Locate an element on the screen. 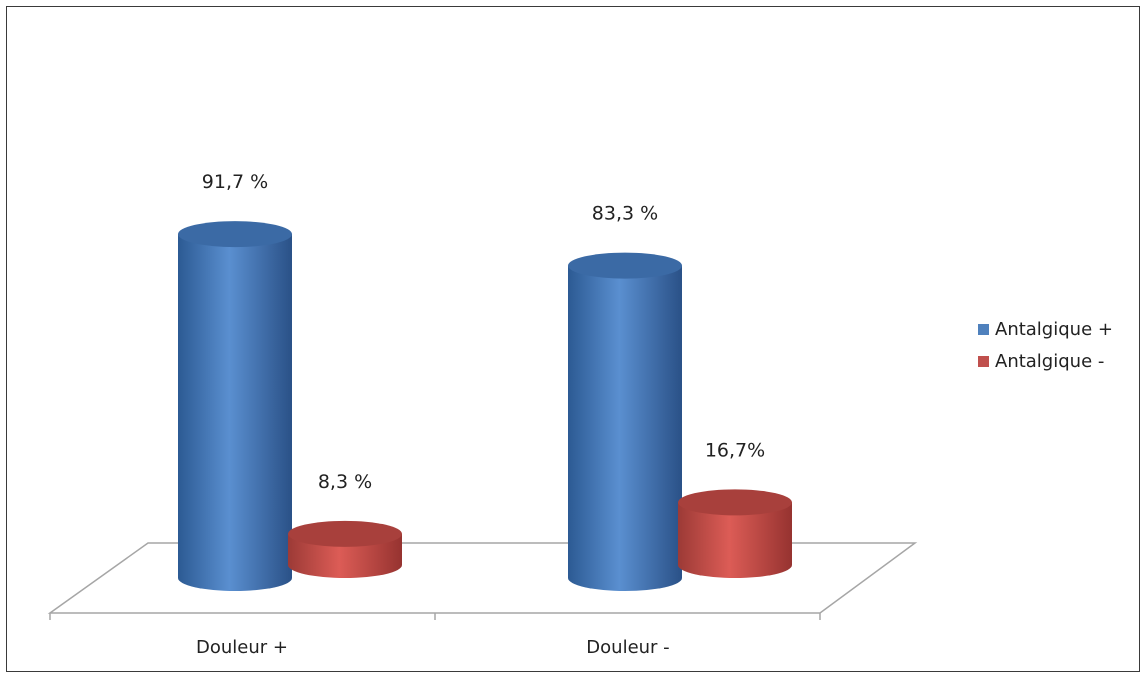 Image resolution: width=1147 pixels, height=678 pixels. legend-item-antalgique-minus: Antalgique - is located at coordinates (1045, 361).